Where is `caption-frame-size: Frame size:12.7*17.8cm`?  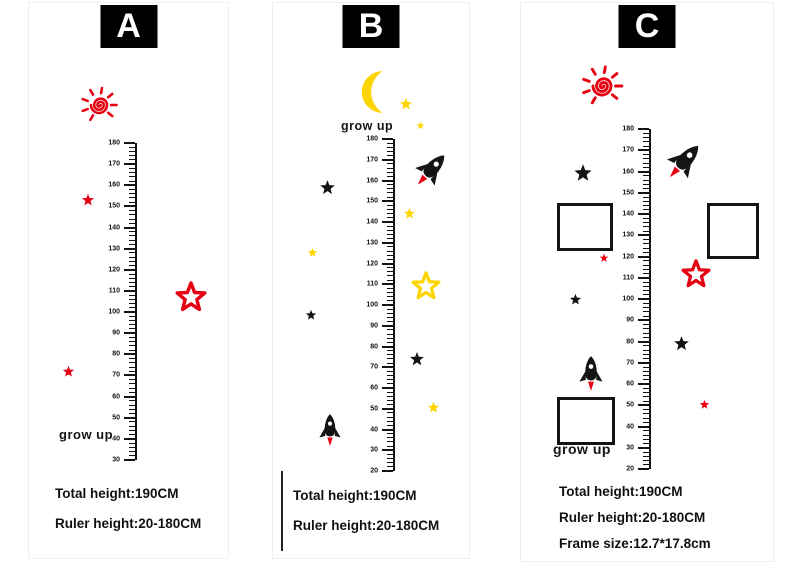 caption-frame-size: Frame size:12.7*17.8cm is located at coordinates (635, 543).